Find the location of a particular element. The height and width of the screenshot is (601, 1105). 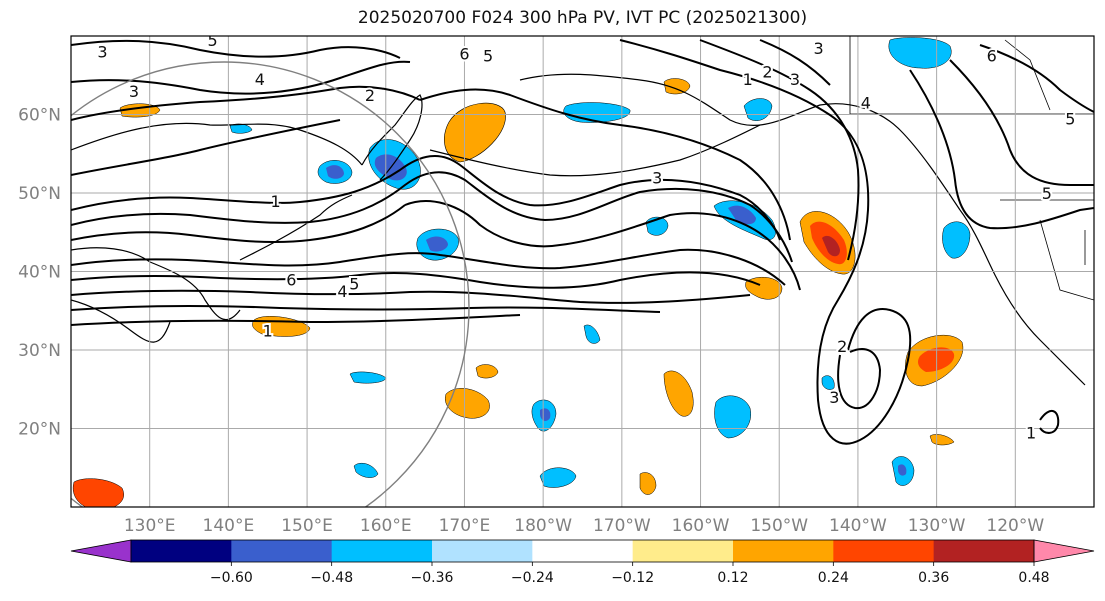

coastline-aleutians is located at coordinates (595, 150).